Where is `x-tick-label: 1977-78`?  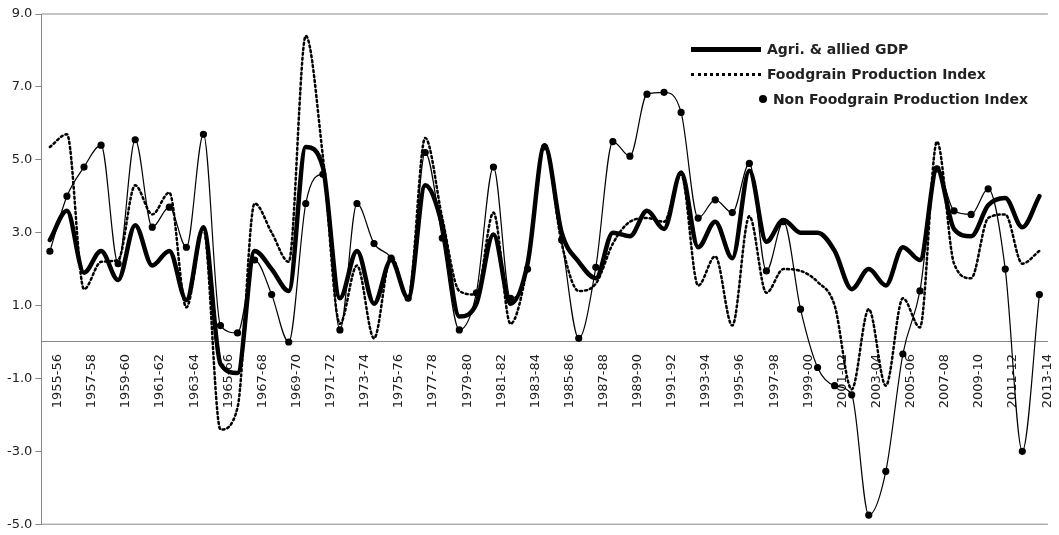
x-tick-label: 1977-78 is located at coordinates (432, 381).